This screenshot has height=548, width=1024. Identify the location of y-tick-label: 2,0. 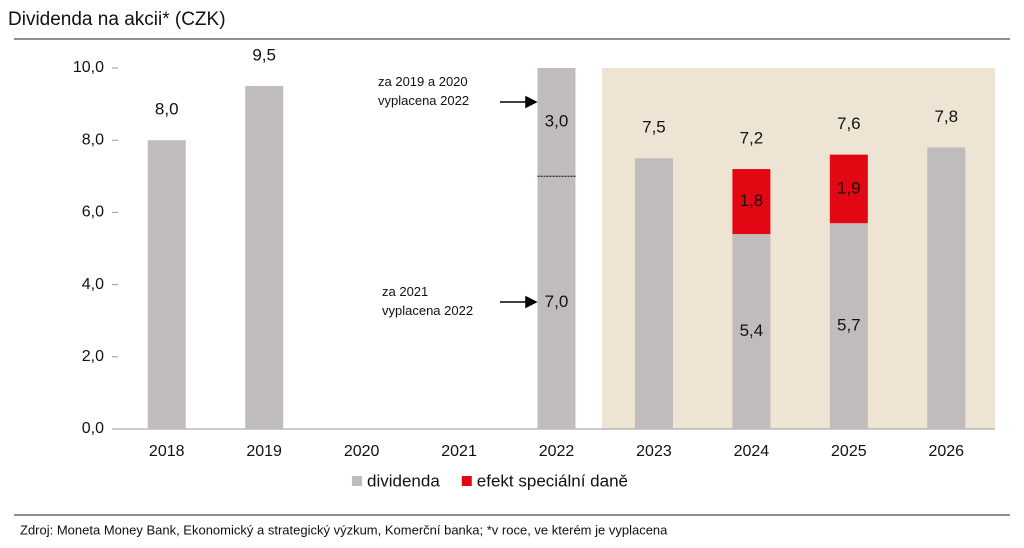
(93, 356).